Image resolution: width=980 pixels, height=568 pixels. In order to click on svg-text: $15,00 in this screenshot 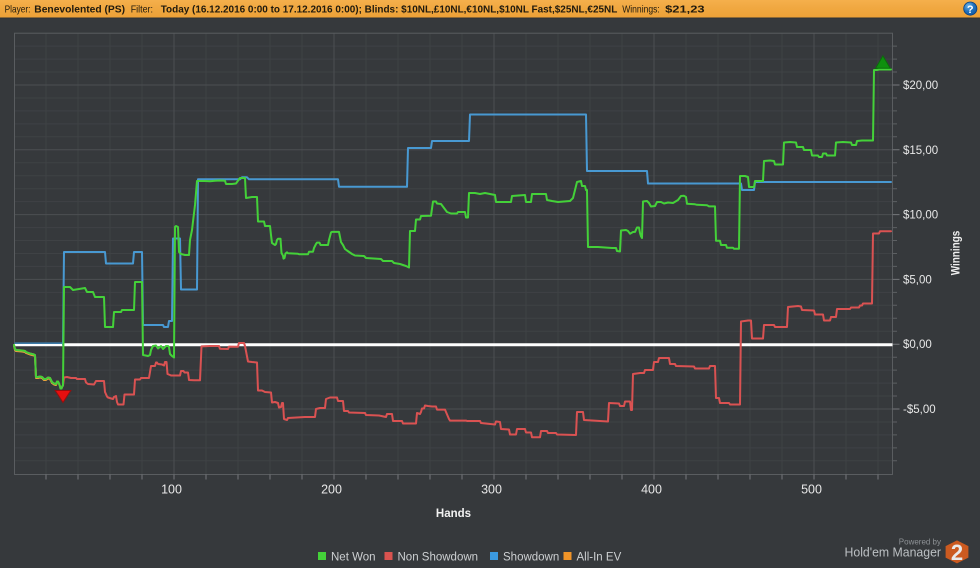, I will do `click(920, 151)`.